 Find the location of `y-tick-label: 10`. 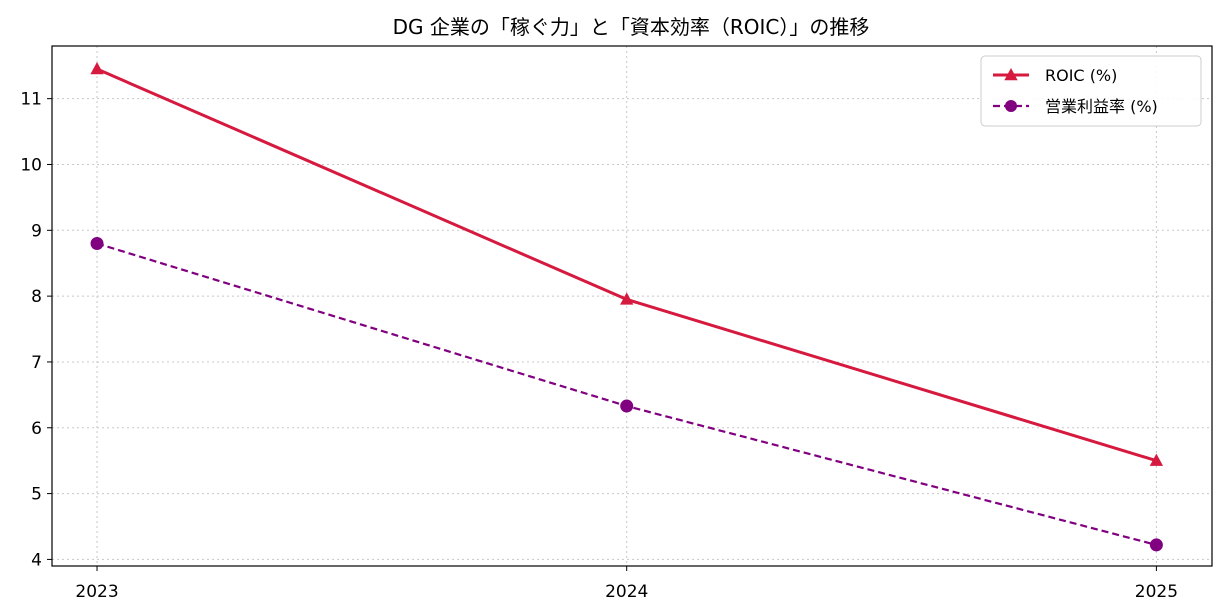

y-tick-label: 10 is located at coordinates (31, 165).